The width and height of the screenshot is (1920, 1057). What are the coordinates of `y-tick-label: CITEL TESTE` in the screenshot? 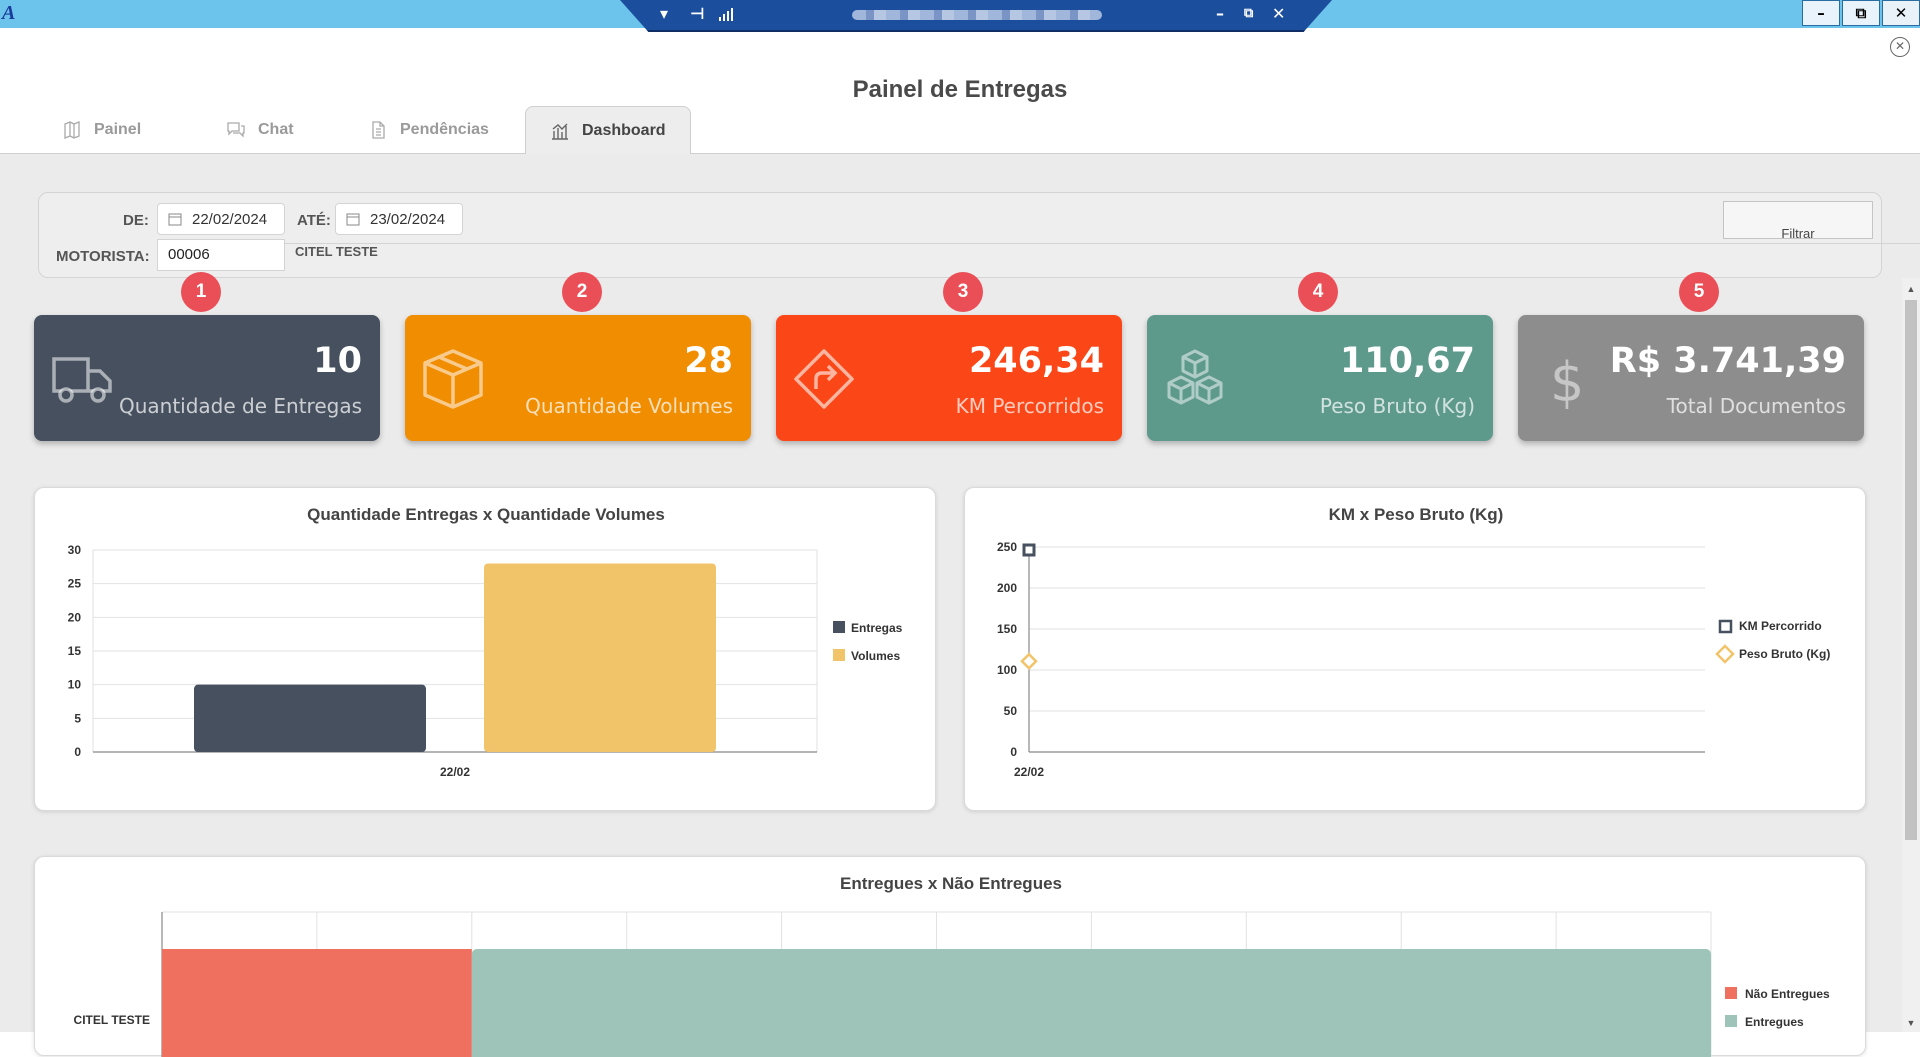 It's located at (112, 1020).